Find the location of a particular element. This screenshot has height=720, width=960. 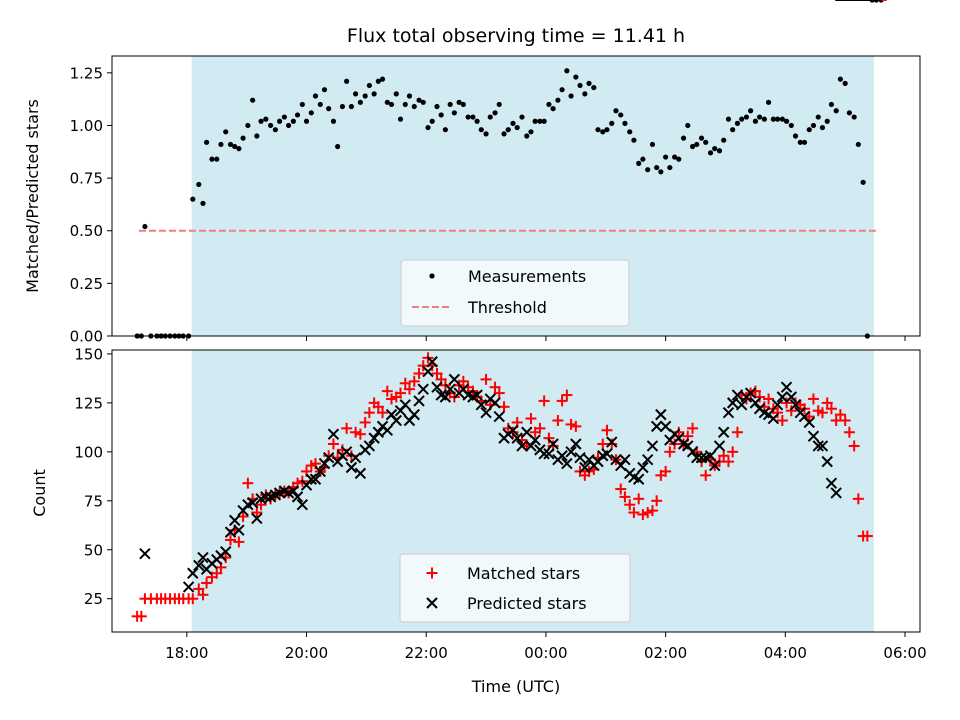

x-tick-label: 02:00 is located at coordinates (665, 653).